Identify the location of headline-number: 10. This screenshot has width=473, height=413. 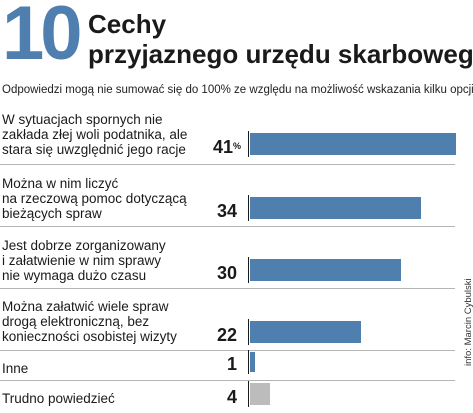
(42, 38).